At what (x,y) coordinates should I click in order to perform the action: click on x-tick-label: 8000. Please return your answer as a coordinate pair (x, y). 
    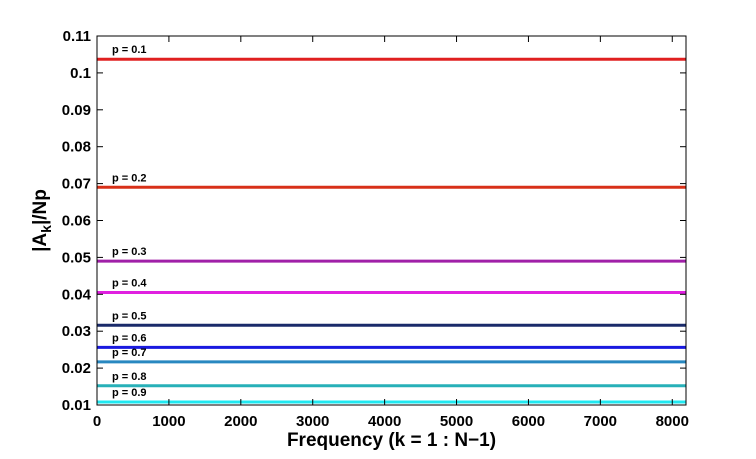
    Looking at the image, I should click on (672, 421).